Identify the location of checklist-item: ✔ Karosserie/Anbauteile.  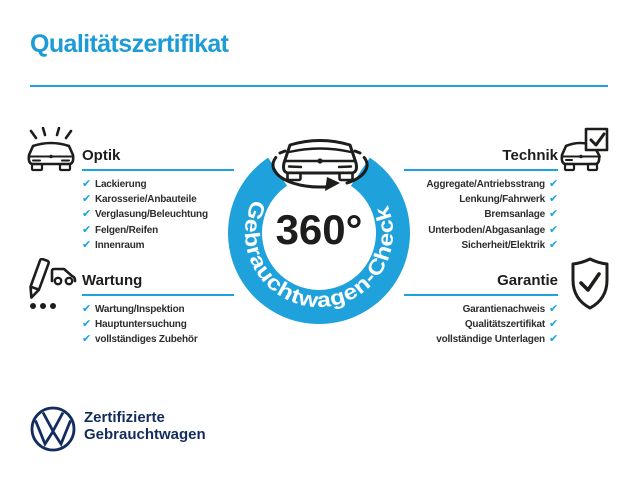
(139, 199).